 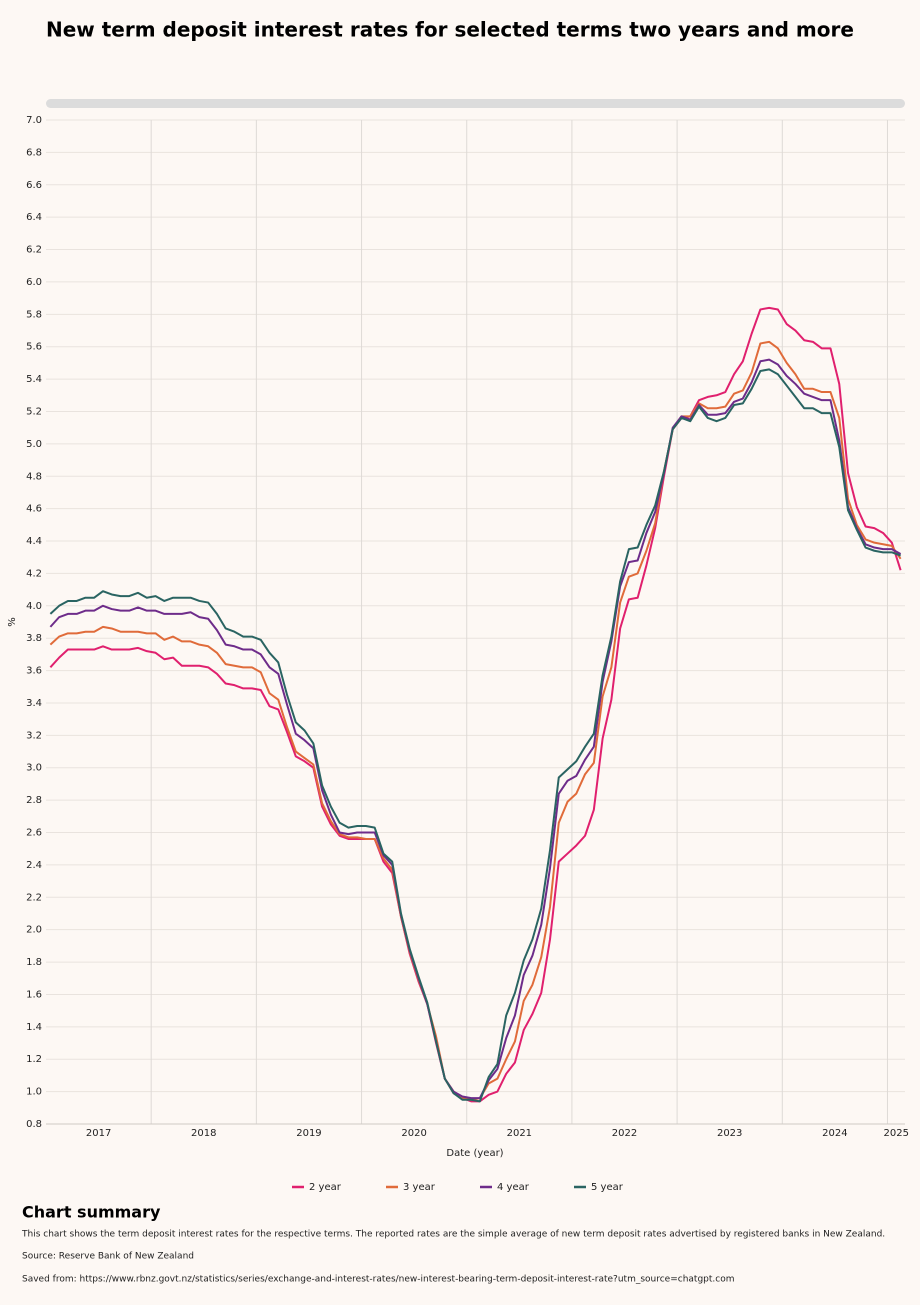 What do you see at coordinates (474, 1153) in the screenshot?
I see `x-axis-label: Date (year)` at bounding box center [474, 1153].